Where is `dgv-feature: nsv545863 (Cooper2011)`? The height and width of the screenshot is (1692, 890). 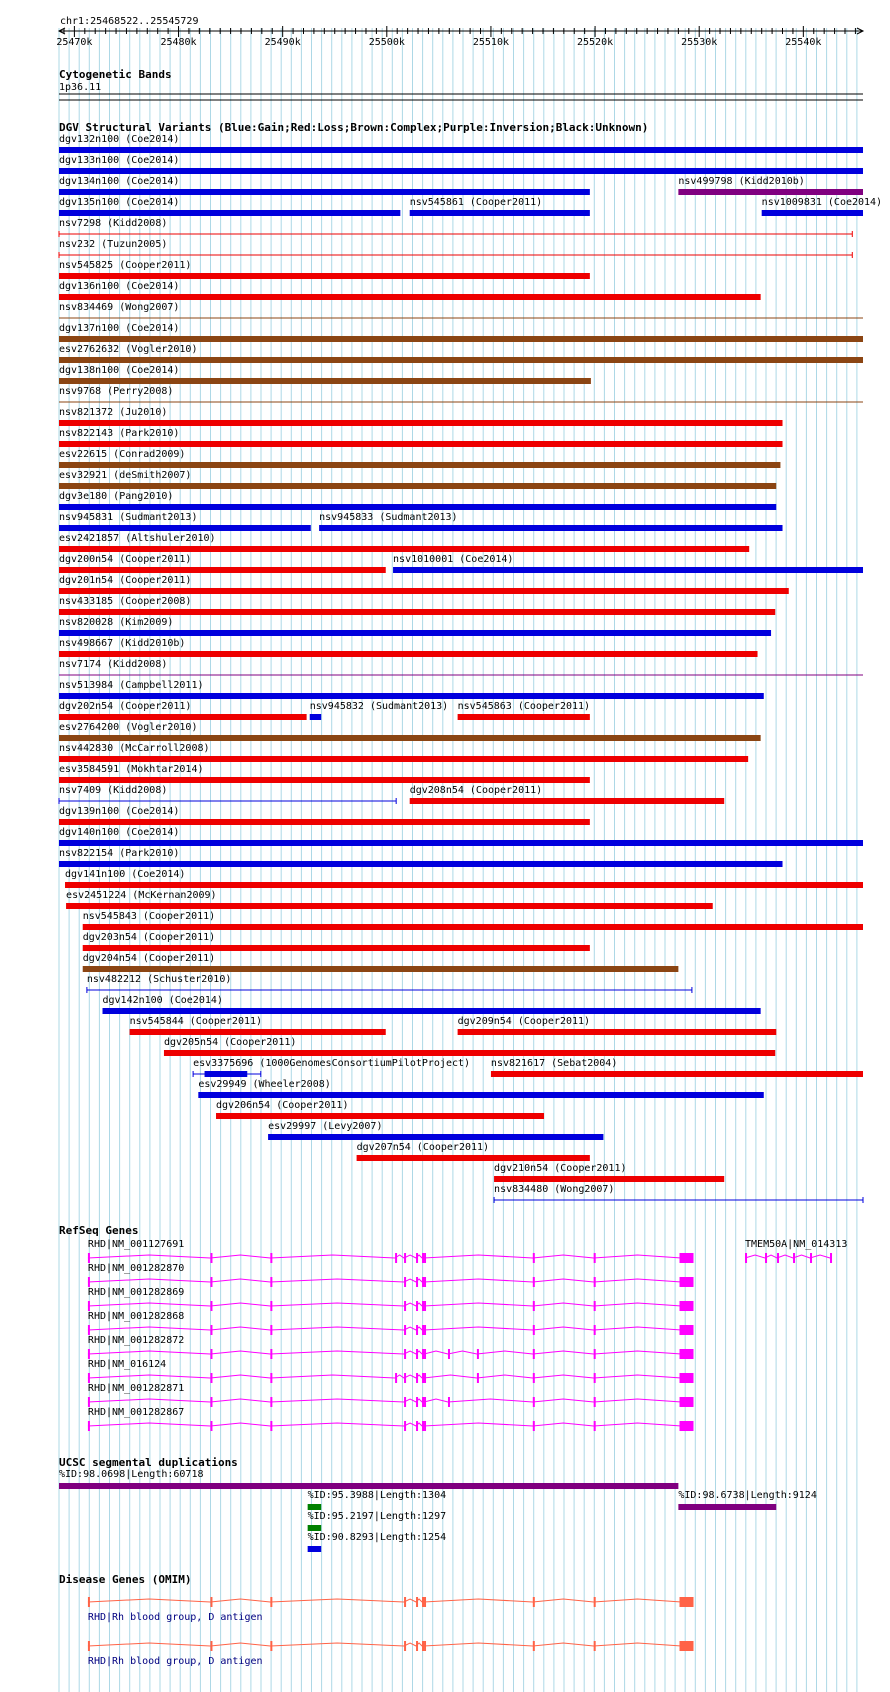
dgv-feature: nsv545863 (Cooper2011) is located at coordinates (523, 710).